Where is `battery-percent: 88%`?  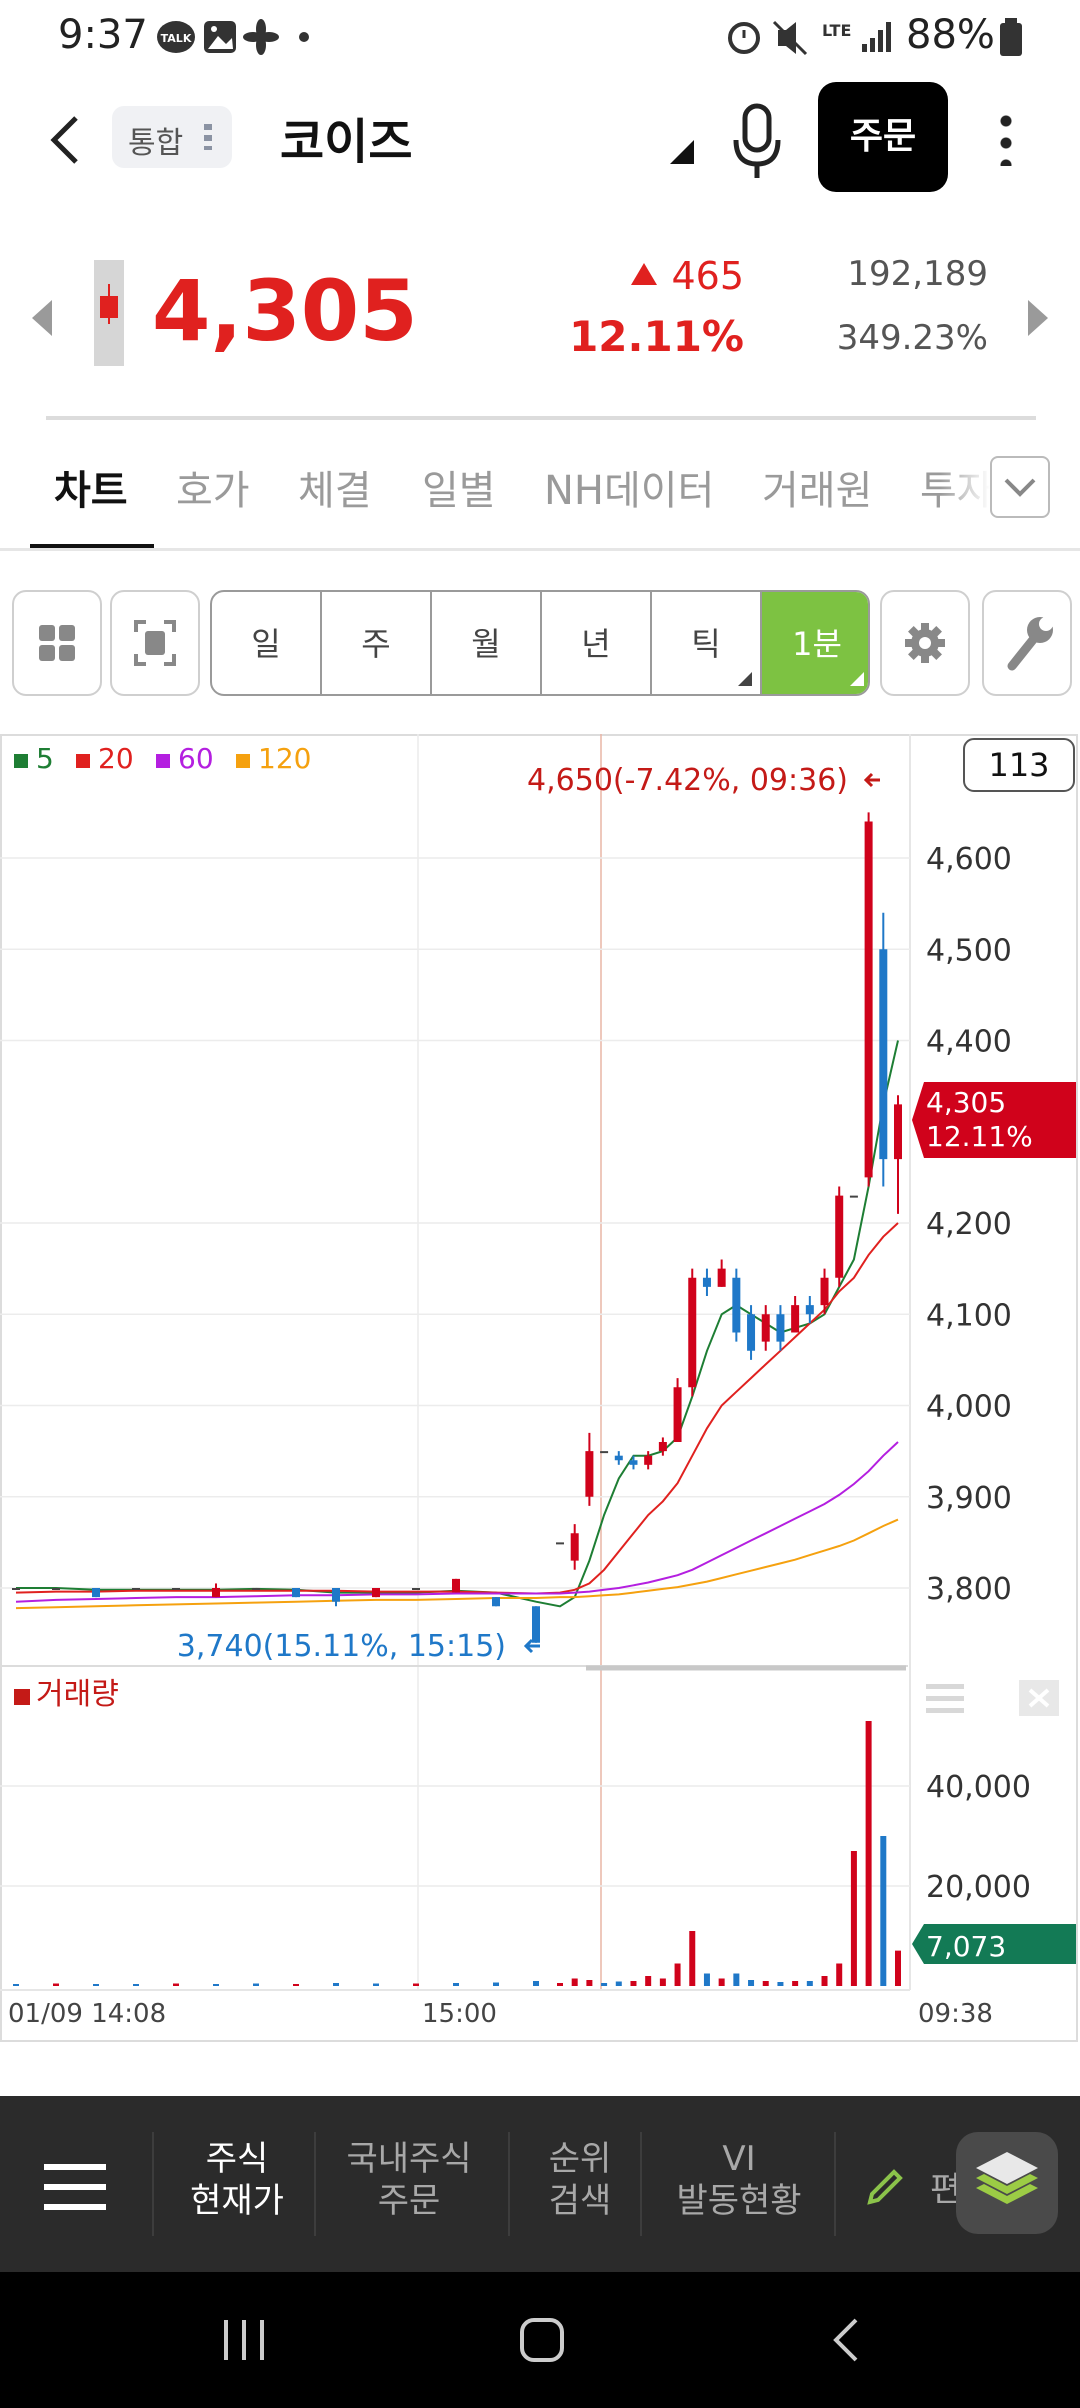
battery-percent: 88% is located at coordinates (950, 35).